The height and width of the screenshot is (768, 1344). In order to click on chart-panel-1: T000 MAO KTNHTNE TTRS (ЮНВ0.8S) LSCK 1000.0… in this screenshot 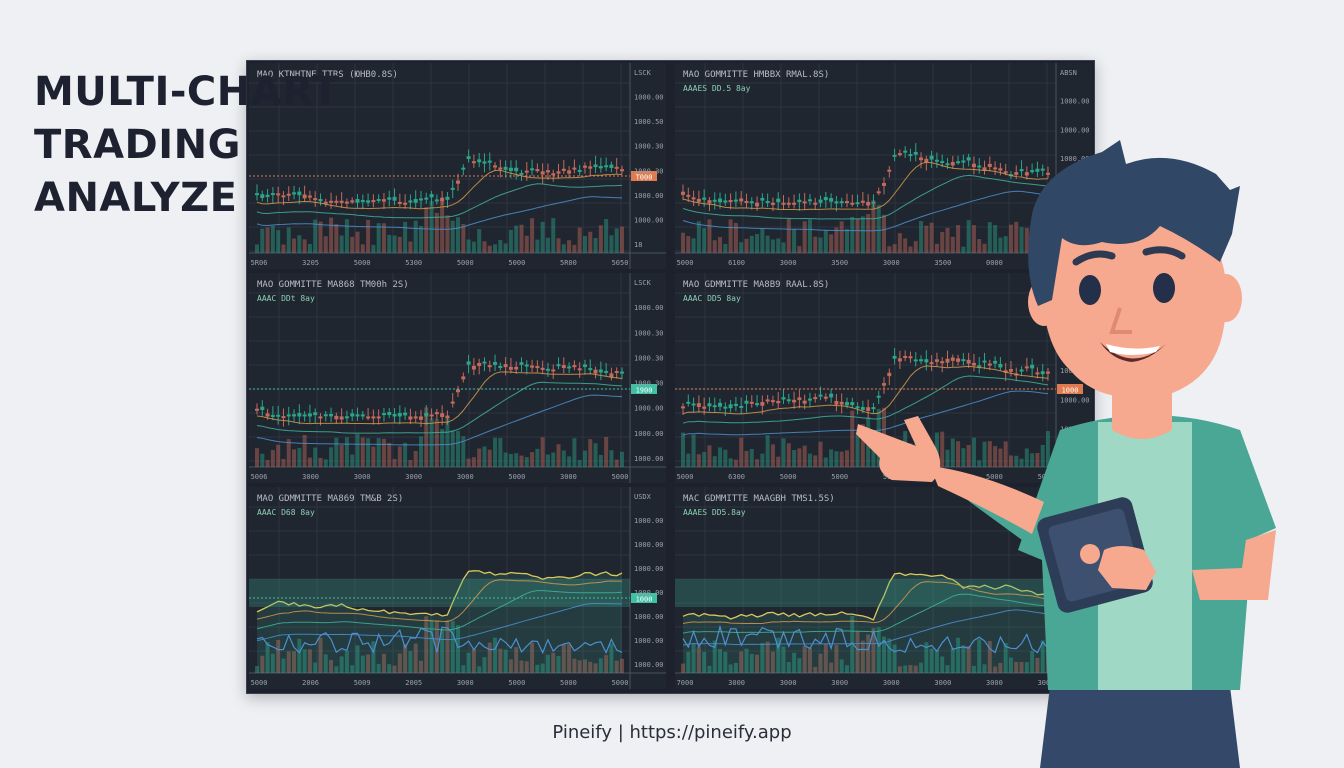, I will do `click(457, 166)`.